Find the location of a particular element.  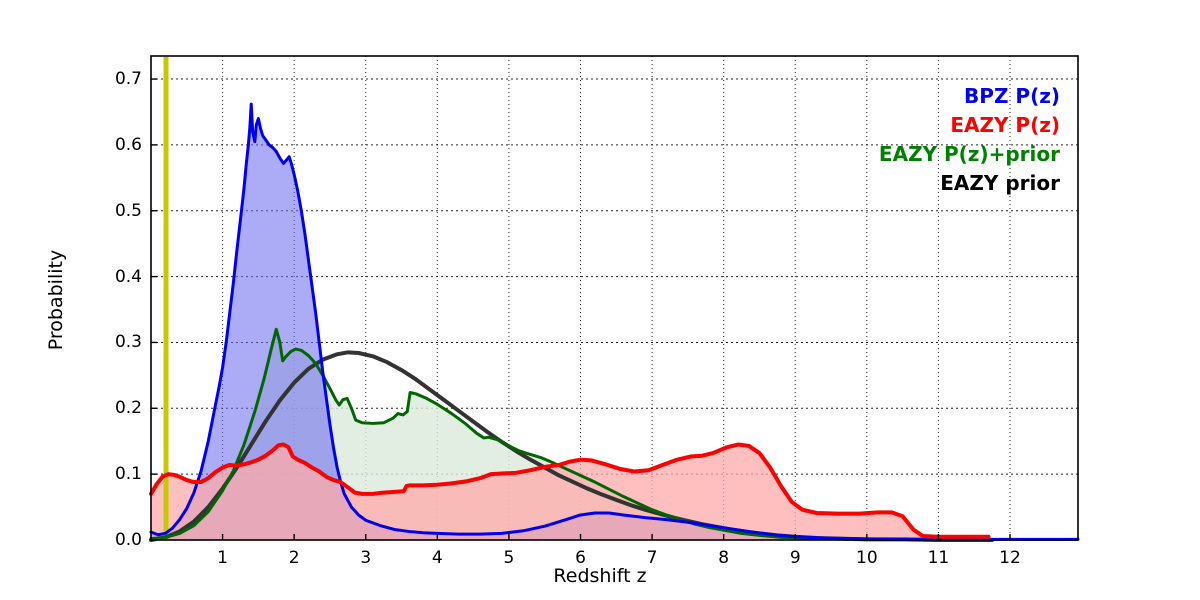

x-tick-label: 6 is located at coordinates (580, 558).